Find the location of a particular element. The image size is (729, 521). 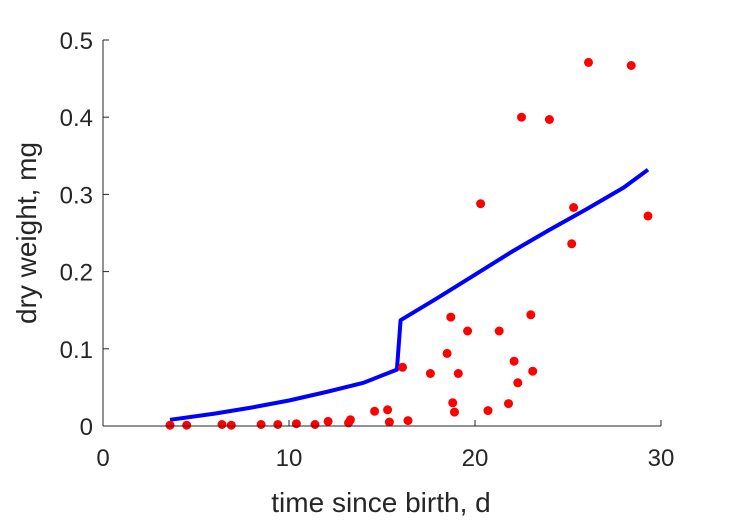

y-tick-label: 0.5 is located at coordinates (76, 41).